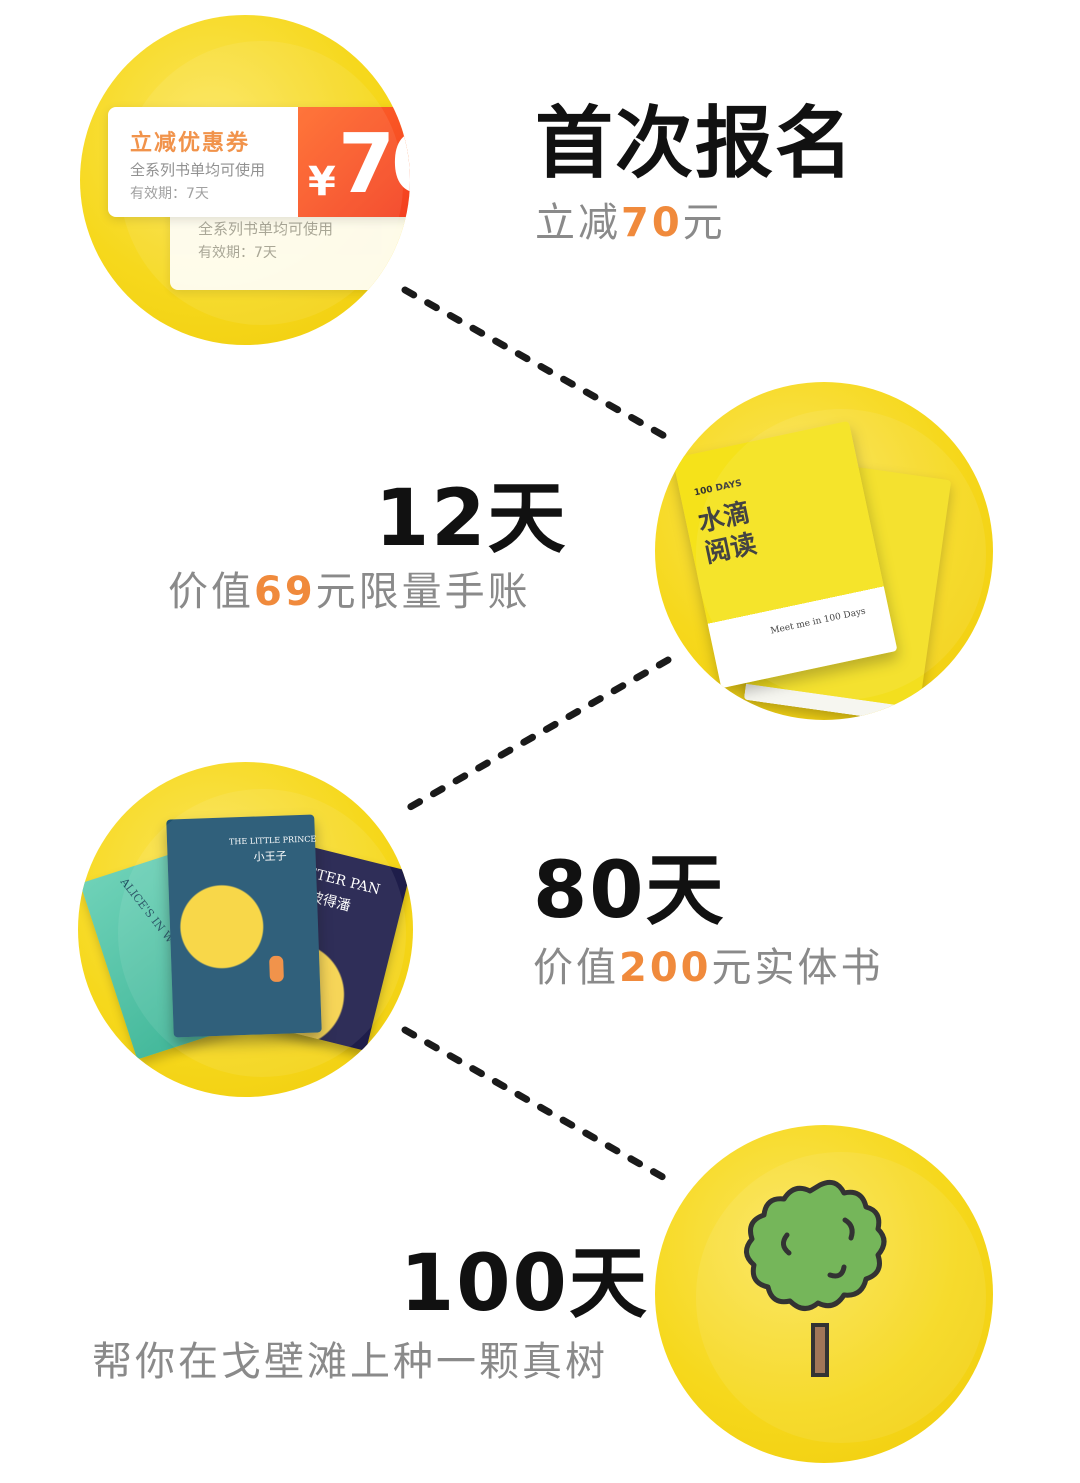 This screenshot has width=1080, height=1483. Describe the element at coordinates (652, 223) in the screenshot. I see `step1-subtitle-highlight: 70` at that location.